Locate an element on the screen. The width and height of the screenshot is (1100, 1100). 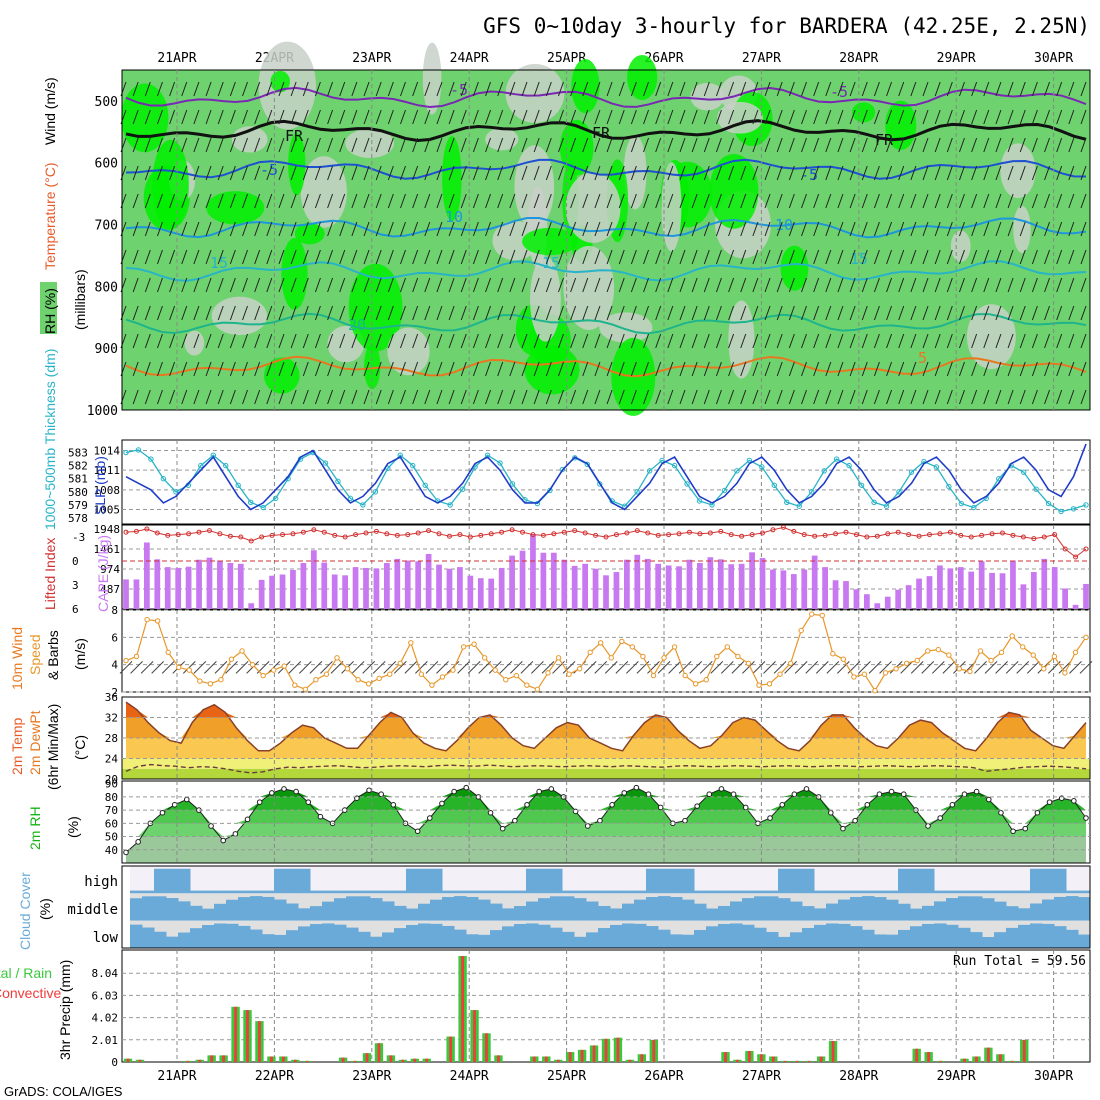
cloud-level-label: middle is located at coordinates (92, 910).